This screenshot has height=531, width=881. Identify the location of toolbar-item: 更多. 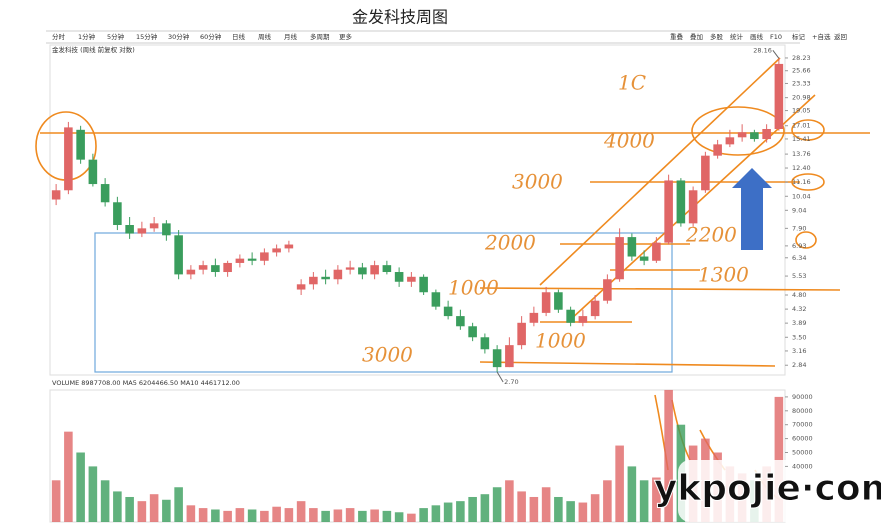
(346, 36).